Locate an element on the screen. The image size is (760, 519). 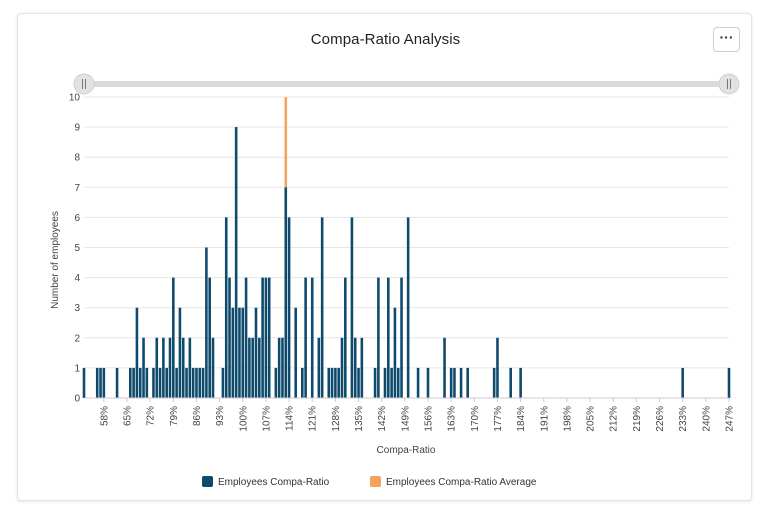
y-tick-label: 1 is located at coordinates (77, 368).